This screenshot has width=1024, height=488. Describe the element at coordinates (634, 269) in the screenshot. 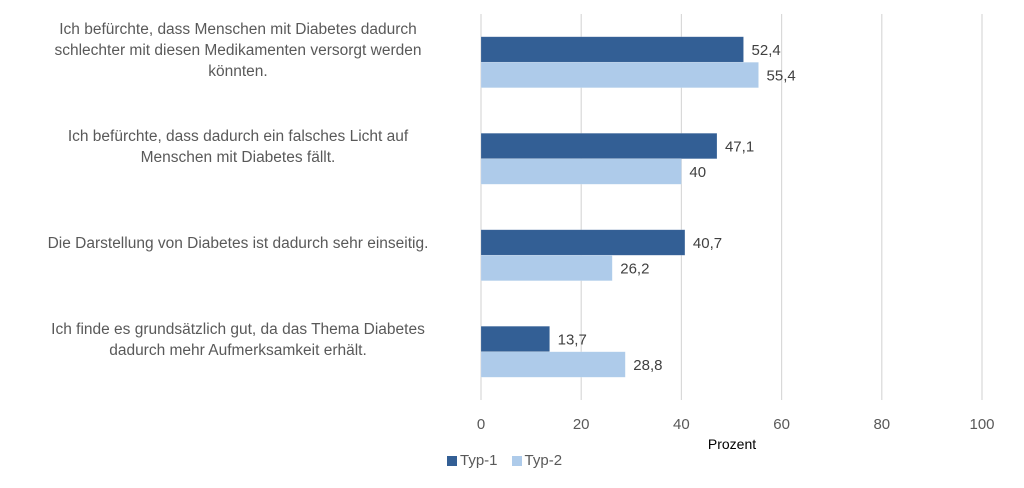

I see `data-label-typ-2-cat-3: 26,2` at that location.